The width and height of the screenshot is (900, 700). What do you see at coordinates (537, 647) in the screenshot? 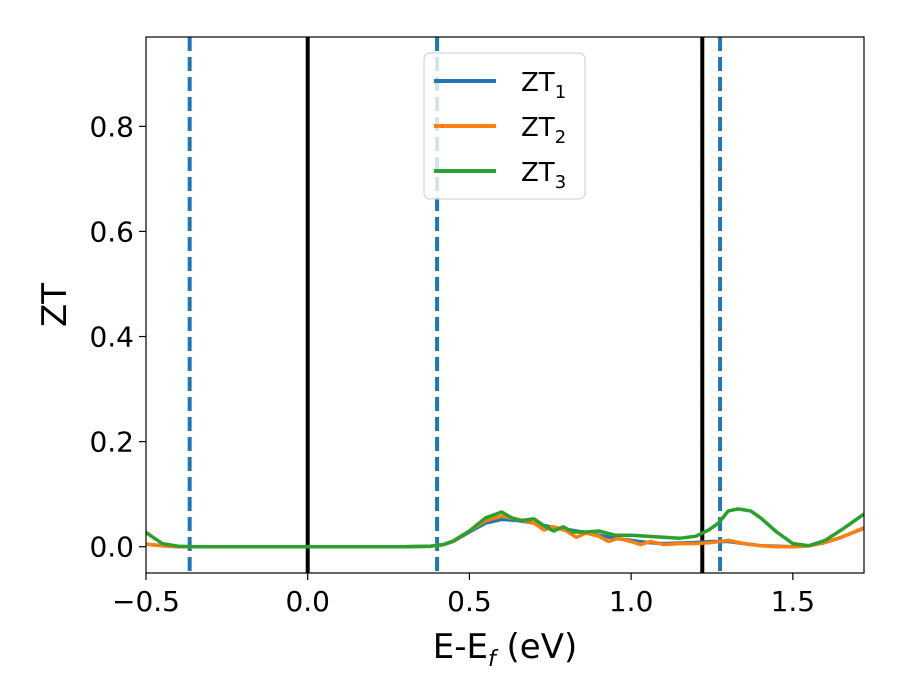
I see `x-axis-label-unit: (eV)` at bounding box center [537, 647].